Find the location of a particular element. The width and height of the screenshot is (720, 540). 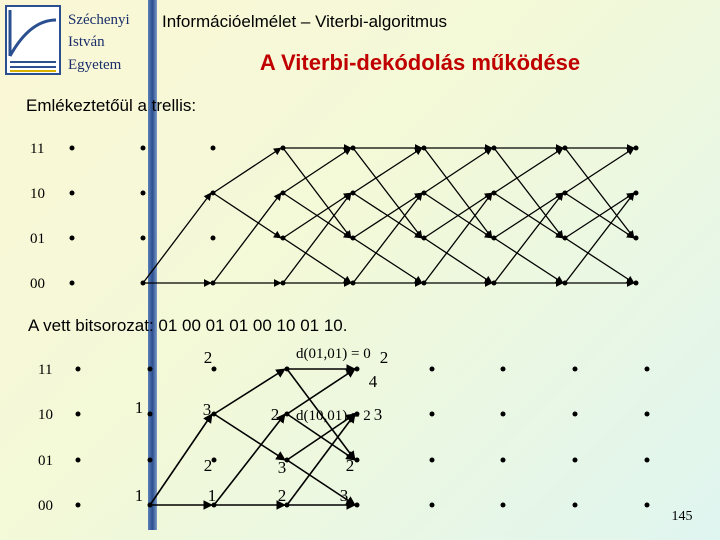

side-bar is located at coordinates (152, 265).